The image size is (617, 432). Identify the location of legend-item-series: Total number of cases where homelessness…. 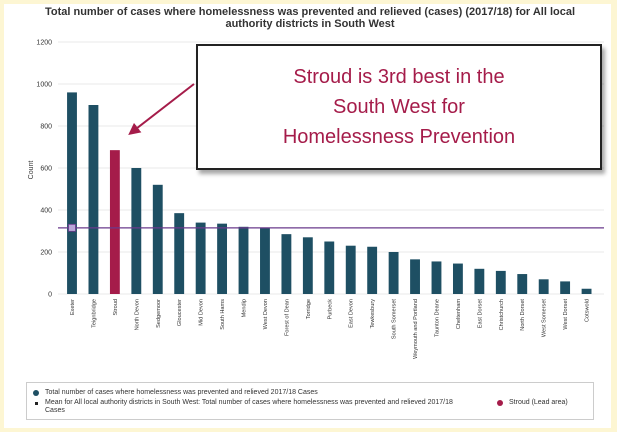
(175, 392).